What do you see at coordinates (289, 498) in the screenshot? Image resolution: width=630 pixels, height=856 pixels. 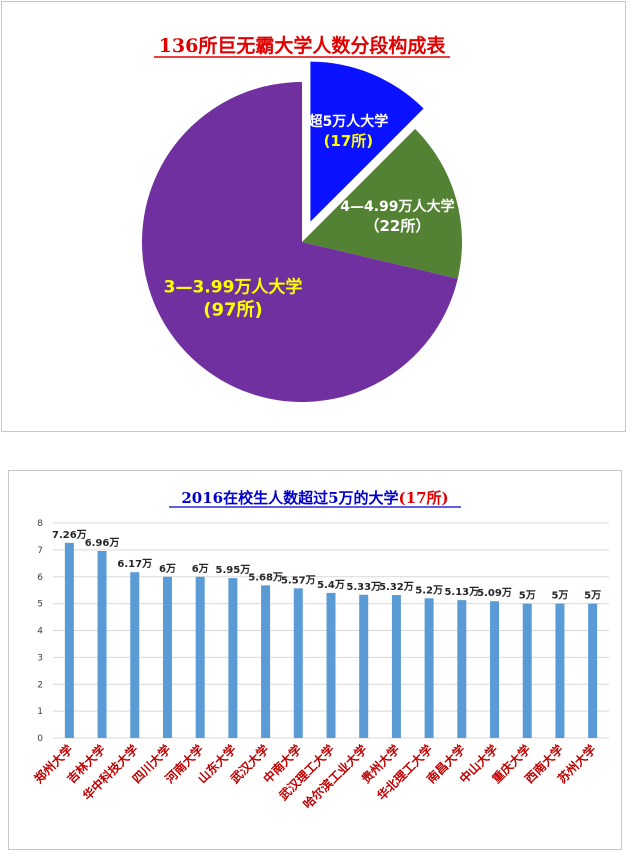 I see `bar-chart-title-main: 2016在校生人数超过5万的大学` at bounding box center [289, 498].